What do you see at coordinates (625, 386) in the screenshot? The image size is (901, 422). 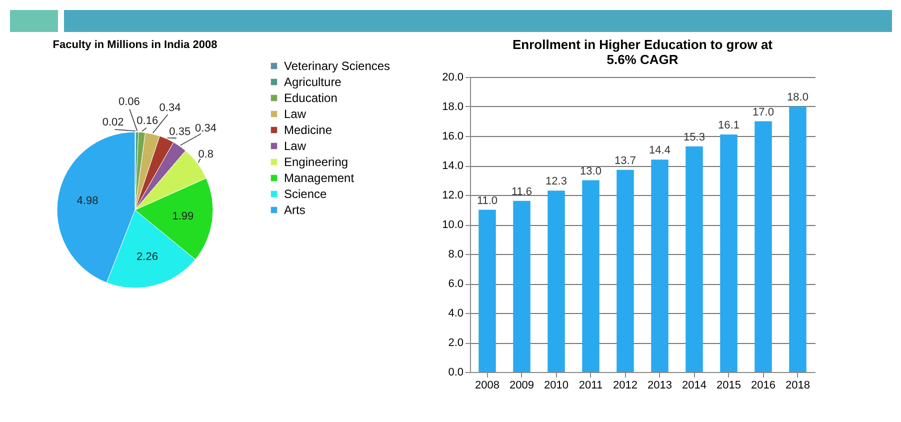 I see `x-tick-label: 2012` at bounding box center [625, 386].